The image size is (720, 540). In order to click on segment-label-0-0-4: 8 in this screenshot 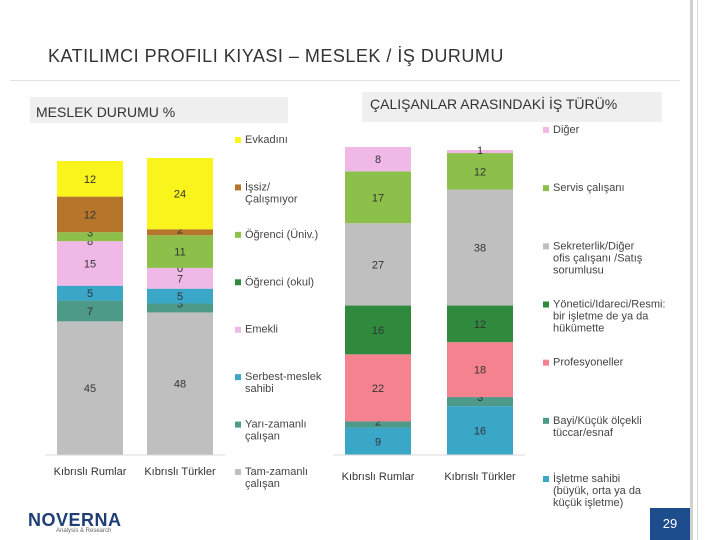, I will do `click(90, 242)`.